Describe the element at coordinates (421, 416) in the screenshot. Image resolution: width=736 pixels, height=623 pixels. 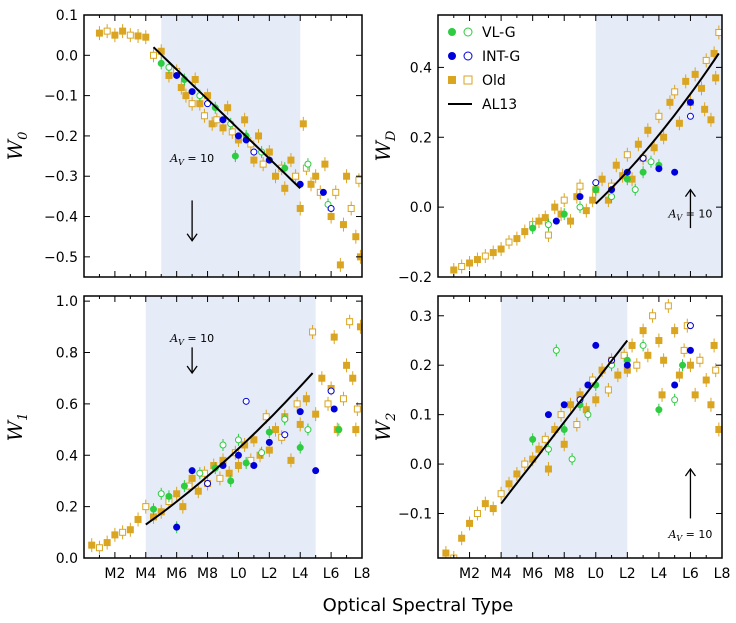
I see `y-tick-label: 0.1` at that location.